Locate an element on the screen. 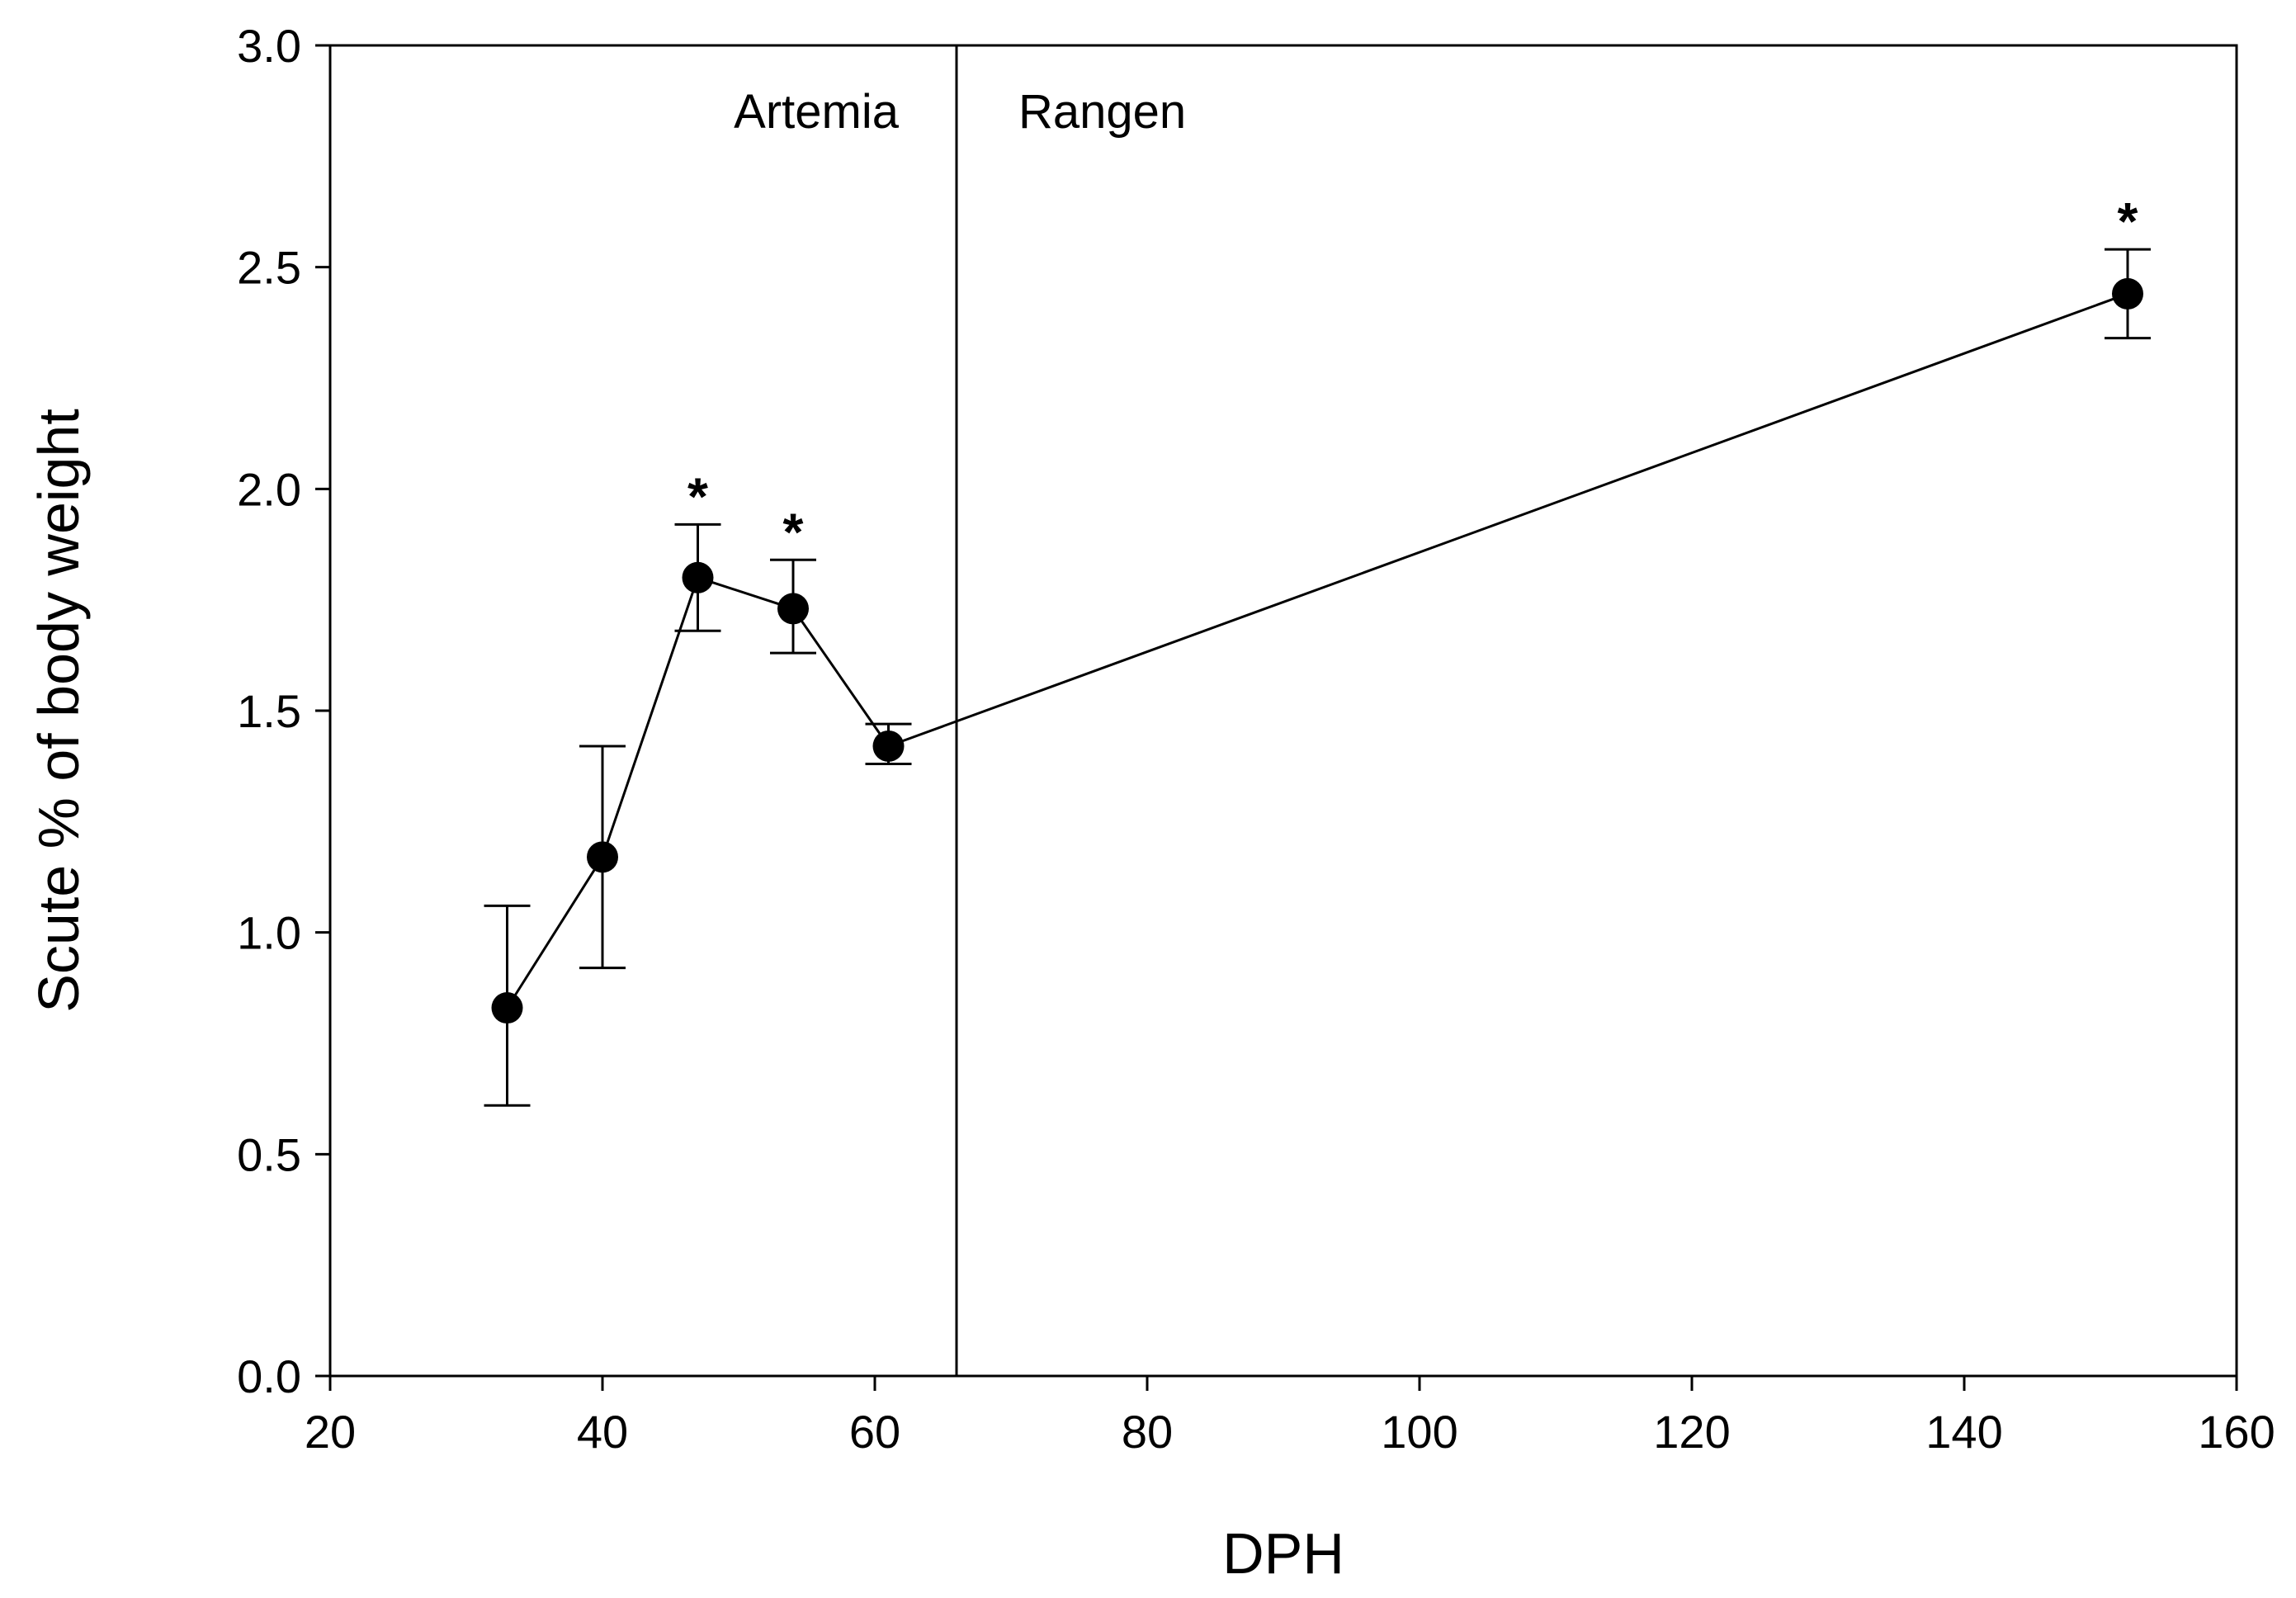  region-label-rangen: Rangen is located at coordinates (1102, 112).